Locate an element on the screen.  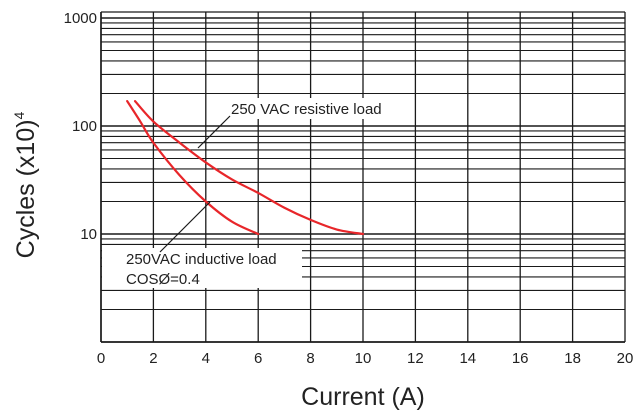
x-tick-label: 18 is located at coordinates (572, 358).